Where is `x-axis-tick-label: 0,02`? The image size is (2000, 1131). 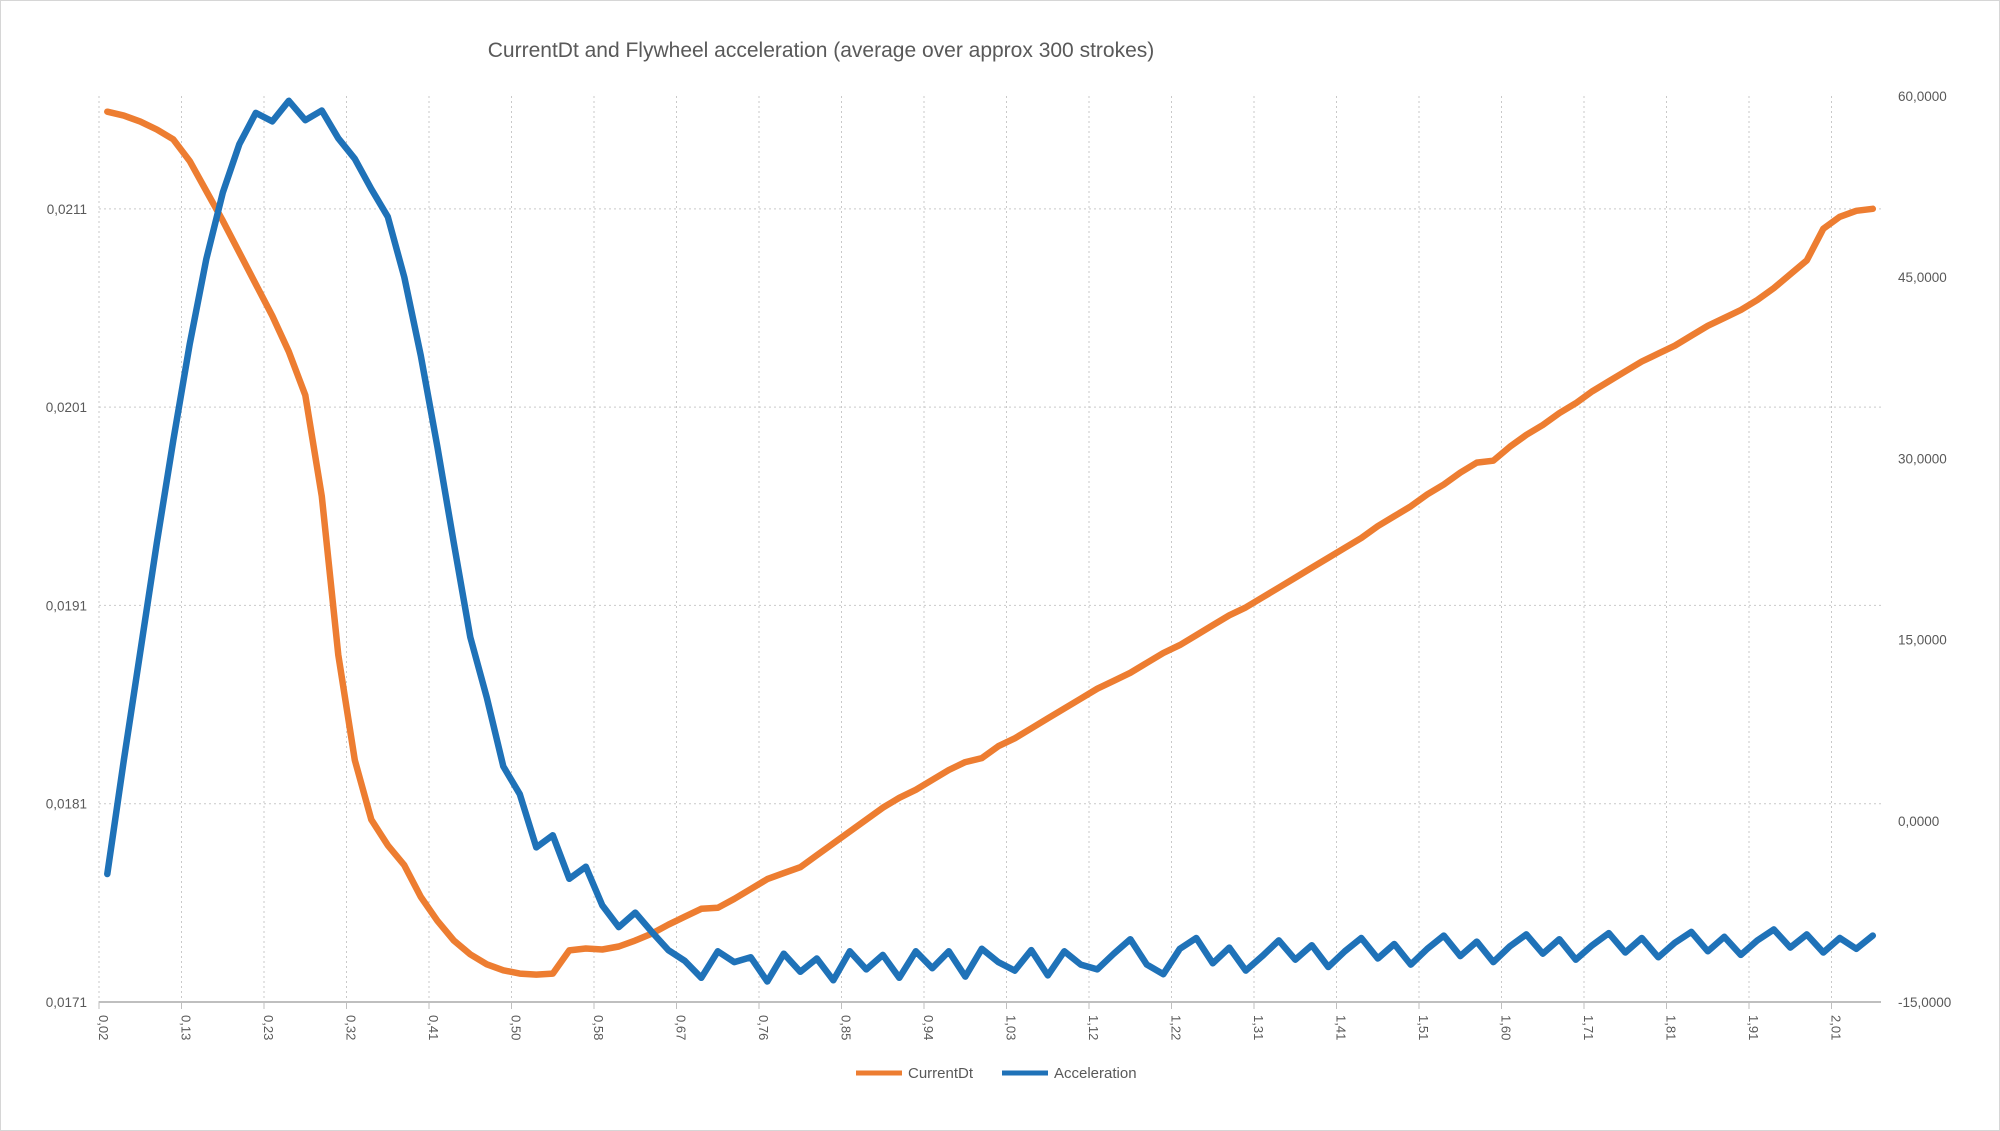
x-axis-tick-label: 0,02 is located at coordinates (103, 1027).